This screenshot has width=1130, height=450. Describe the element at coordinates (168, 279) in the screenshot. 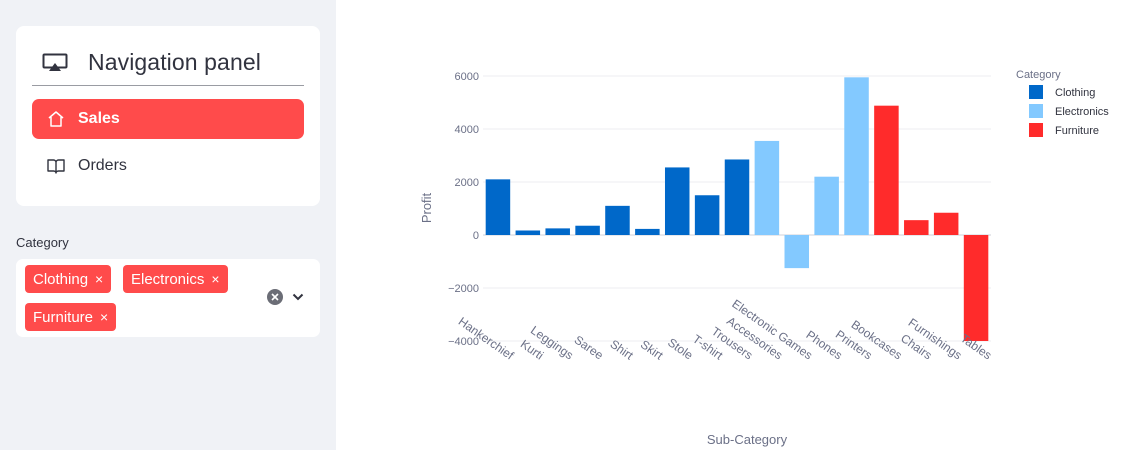

I see `tag-label: Electronics` at that location.